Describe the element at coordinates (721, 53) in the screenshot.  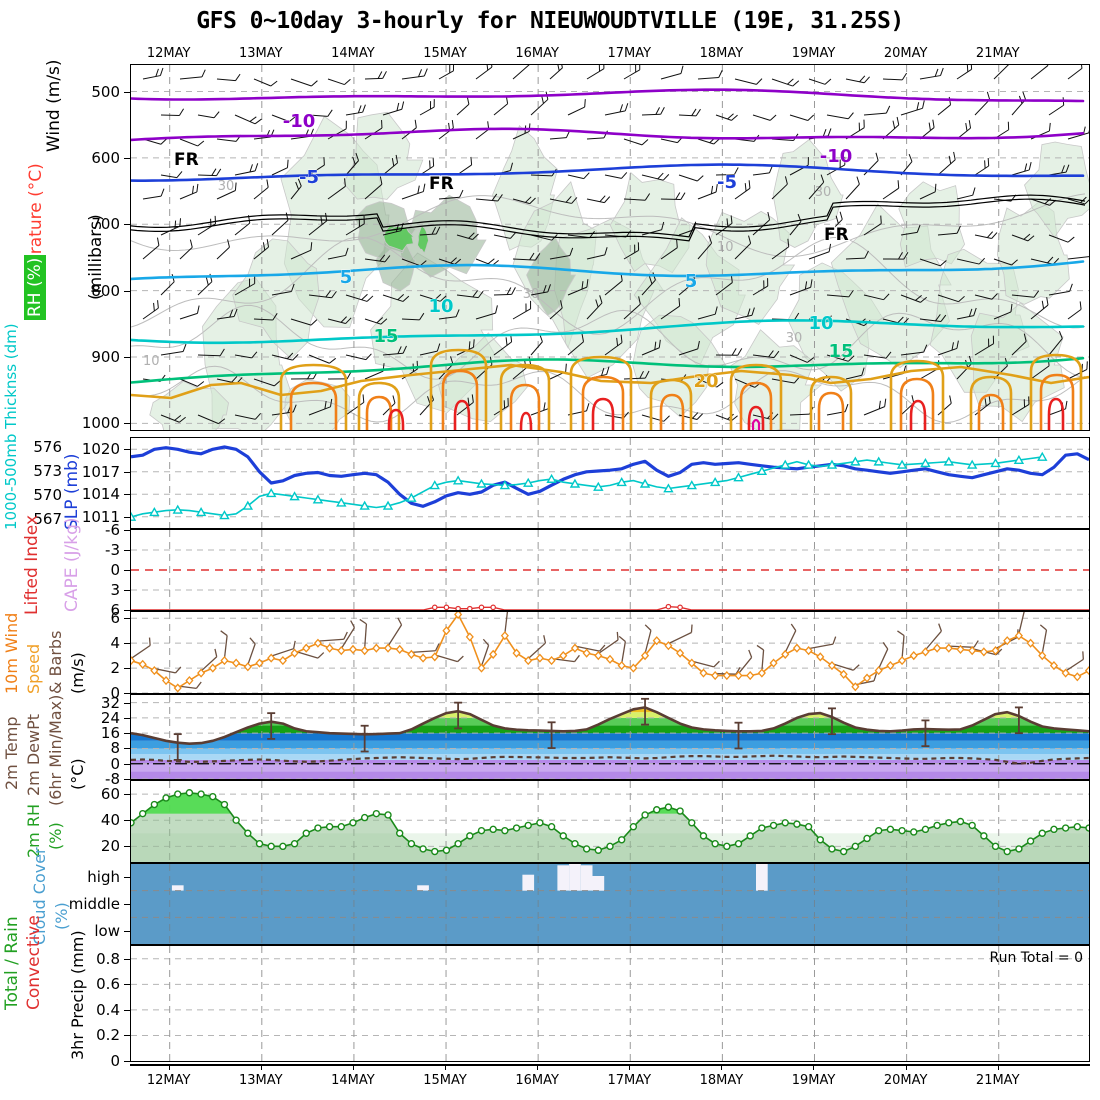
I see `x-tick-18may: 18MAY` at that location.